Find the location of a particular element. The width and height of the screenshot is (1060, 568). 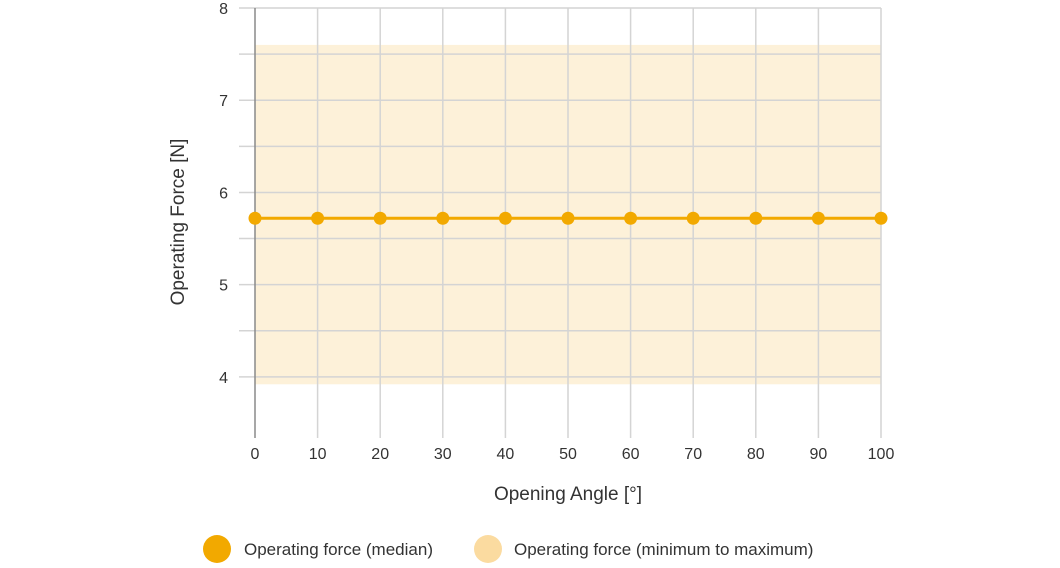

series-layer is located at coordinates (568, 218).